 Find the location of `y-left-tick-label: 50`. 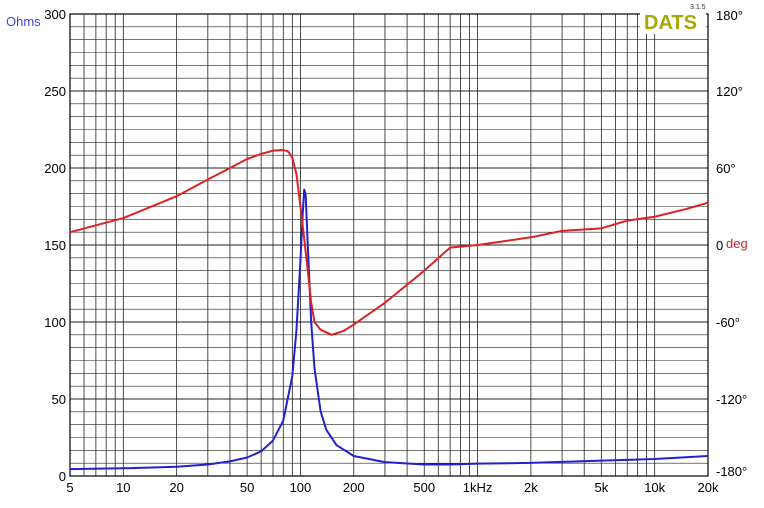

y-left-tick-label: 50 is located at coordinates (59, 399).